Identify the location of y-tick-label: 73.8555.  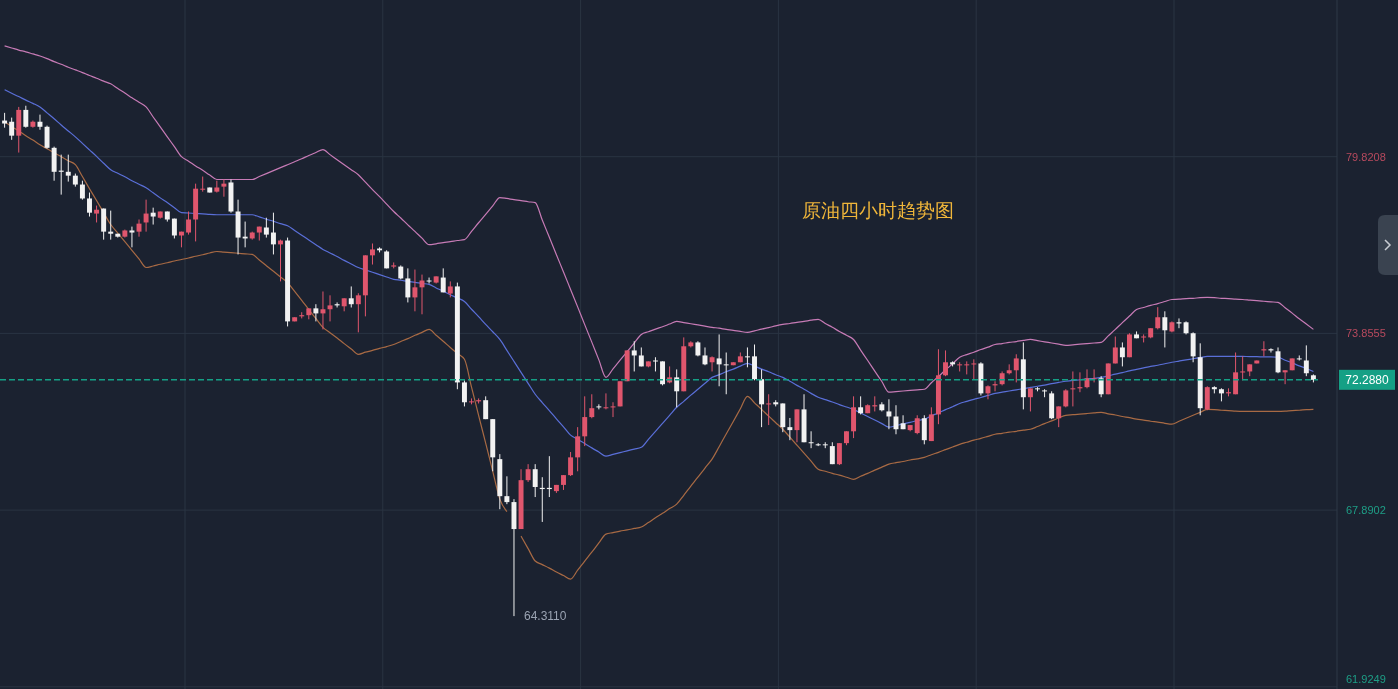
(1366, 333).